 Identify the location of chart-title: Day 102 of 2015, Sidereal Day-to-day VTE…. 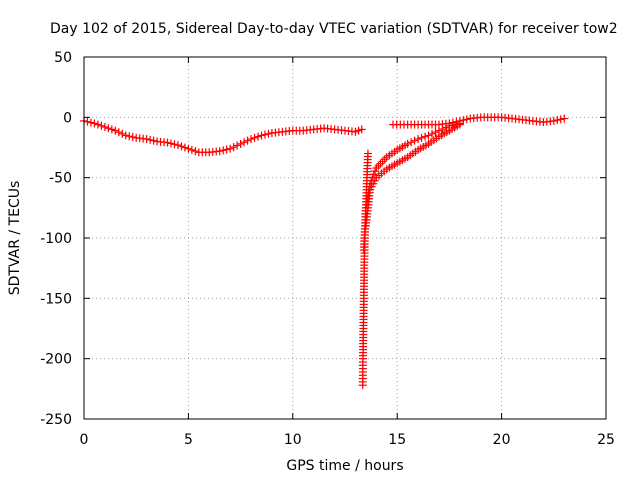
(334, 29).